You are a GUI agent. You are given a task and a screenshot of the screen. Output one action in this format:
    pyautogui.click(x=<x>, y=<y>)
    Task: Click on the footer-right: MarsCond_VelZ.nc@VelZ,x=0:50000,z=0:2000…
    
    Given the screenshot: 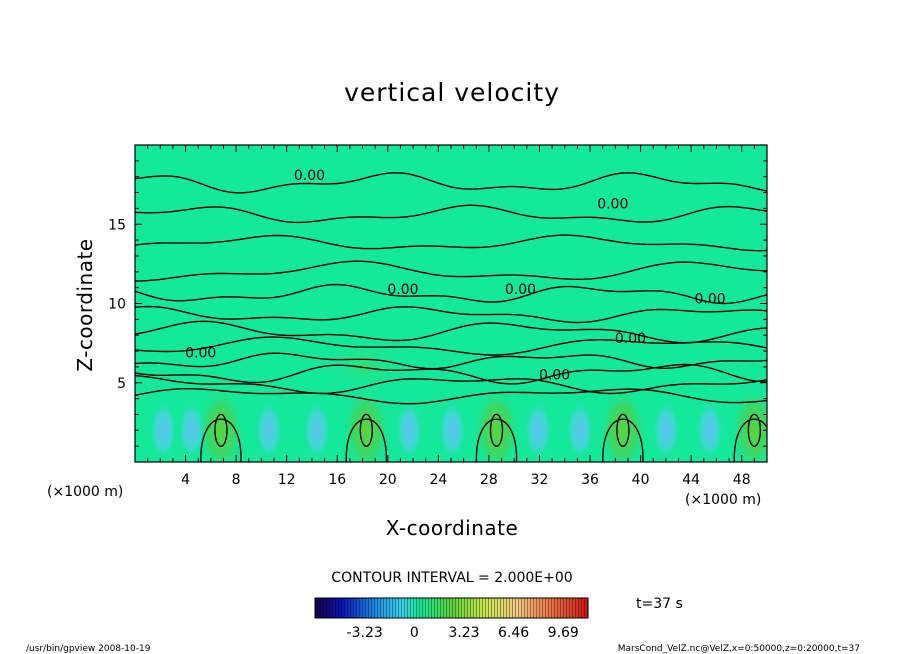 What is the action you would take?
    pyautogui.click(x=739, y=649)
    